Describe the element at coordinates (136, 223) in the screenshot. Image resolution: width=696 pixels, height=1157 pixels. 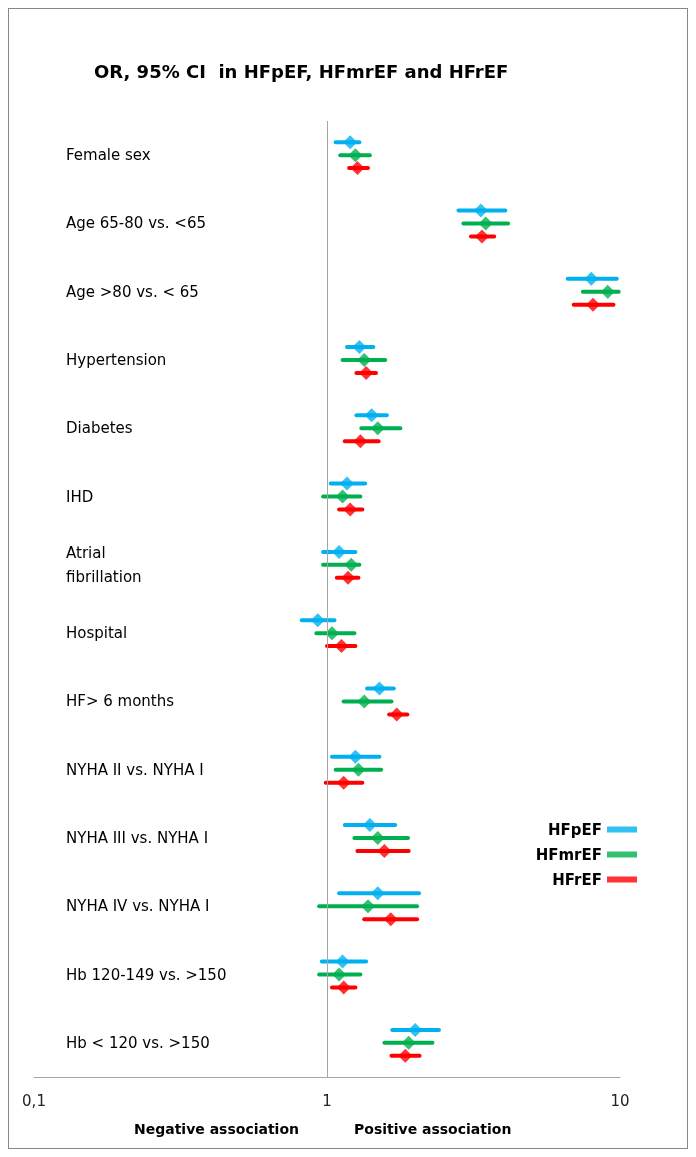
I see `y-tick-label: Age 65-80 vs. <65` at that location.